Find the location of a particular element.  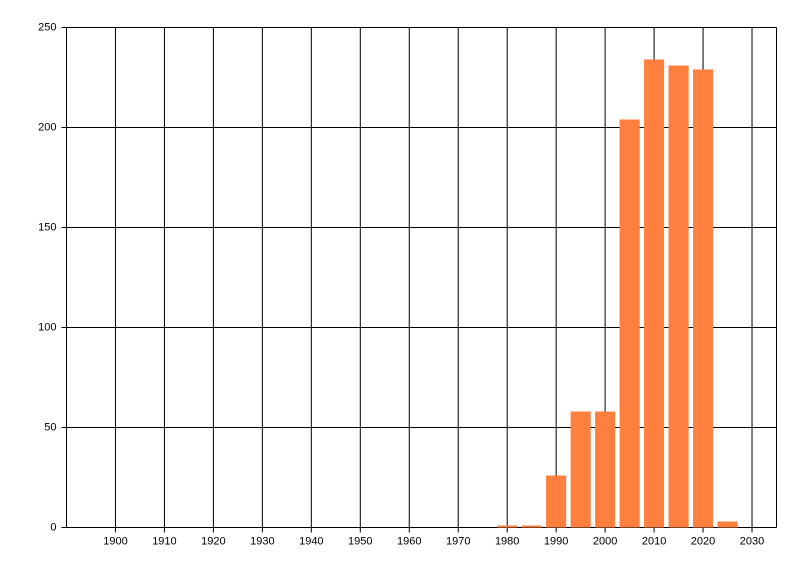

x-tick-label: 1910 is located at coordinates (164, 541).